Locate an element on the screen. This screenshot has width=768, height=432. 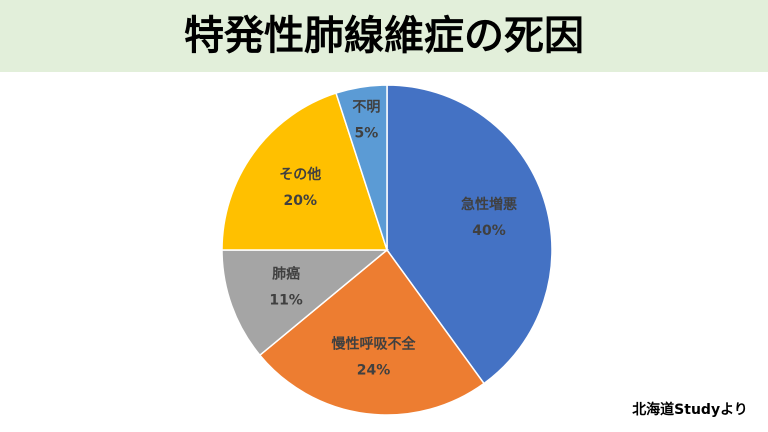
slice-value-label: 20% is located at coordinates (300, 201).